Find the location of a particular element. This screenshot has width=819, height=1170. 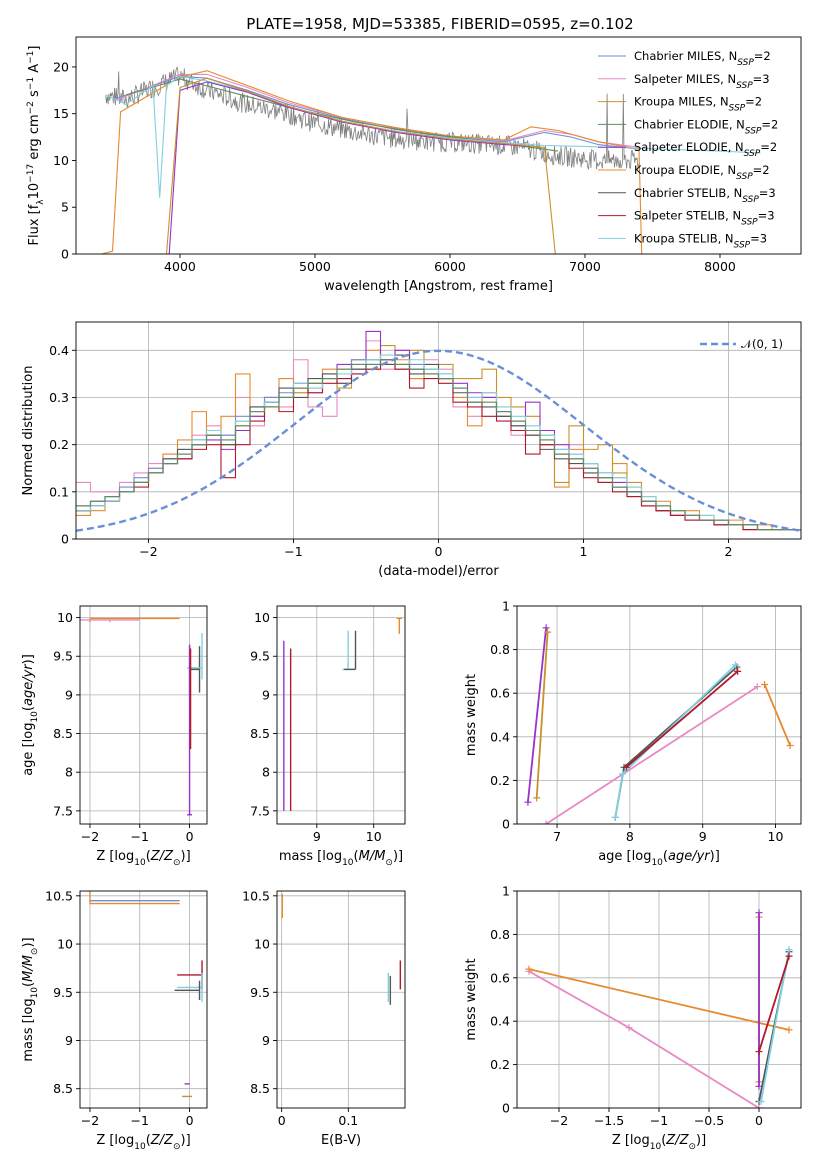

legend-label: Salpeter ELODIE, NSSP=2 is located at coordinates (705, 149).